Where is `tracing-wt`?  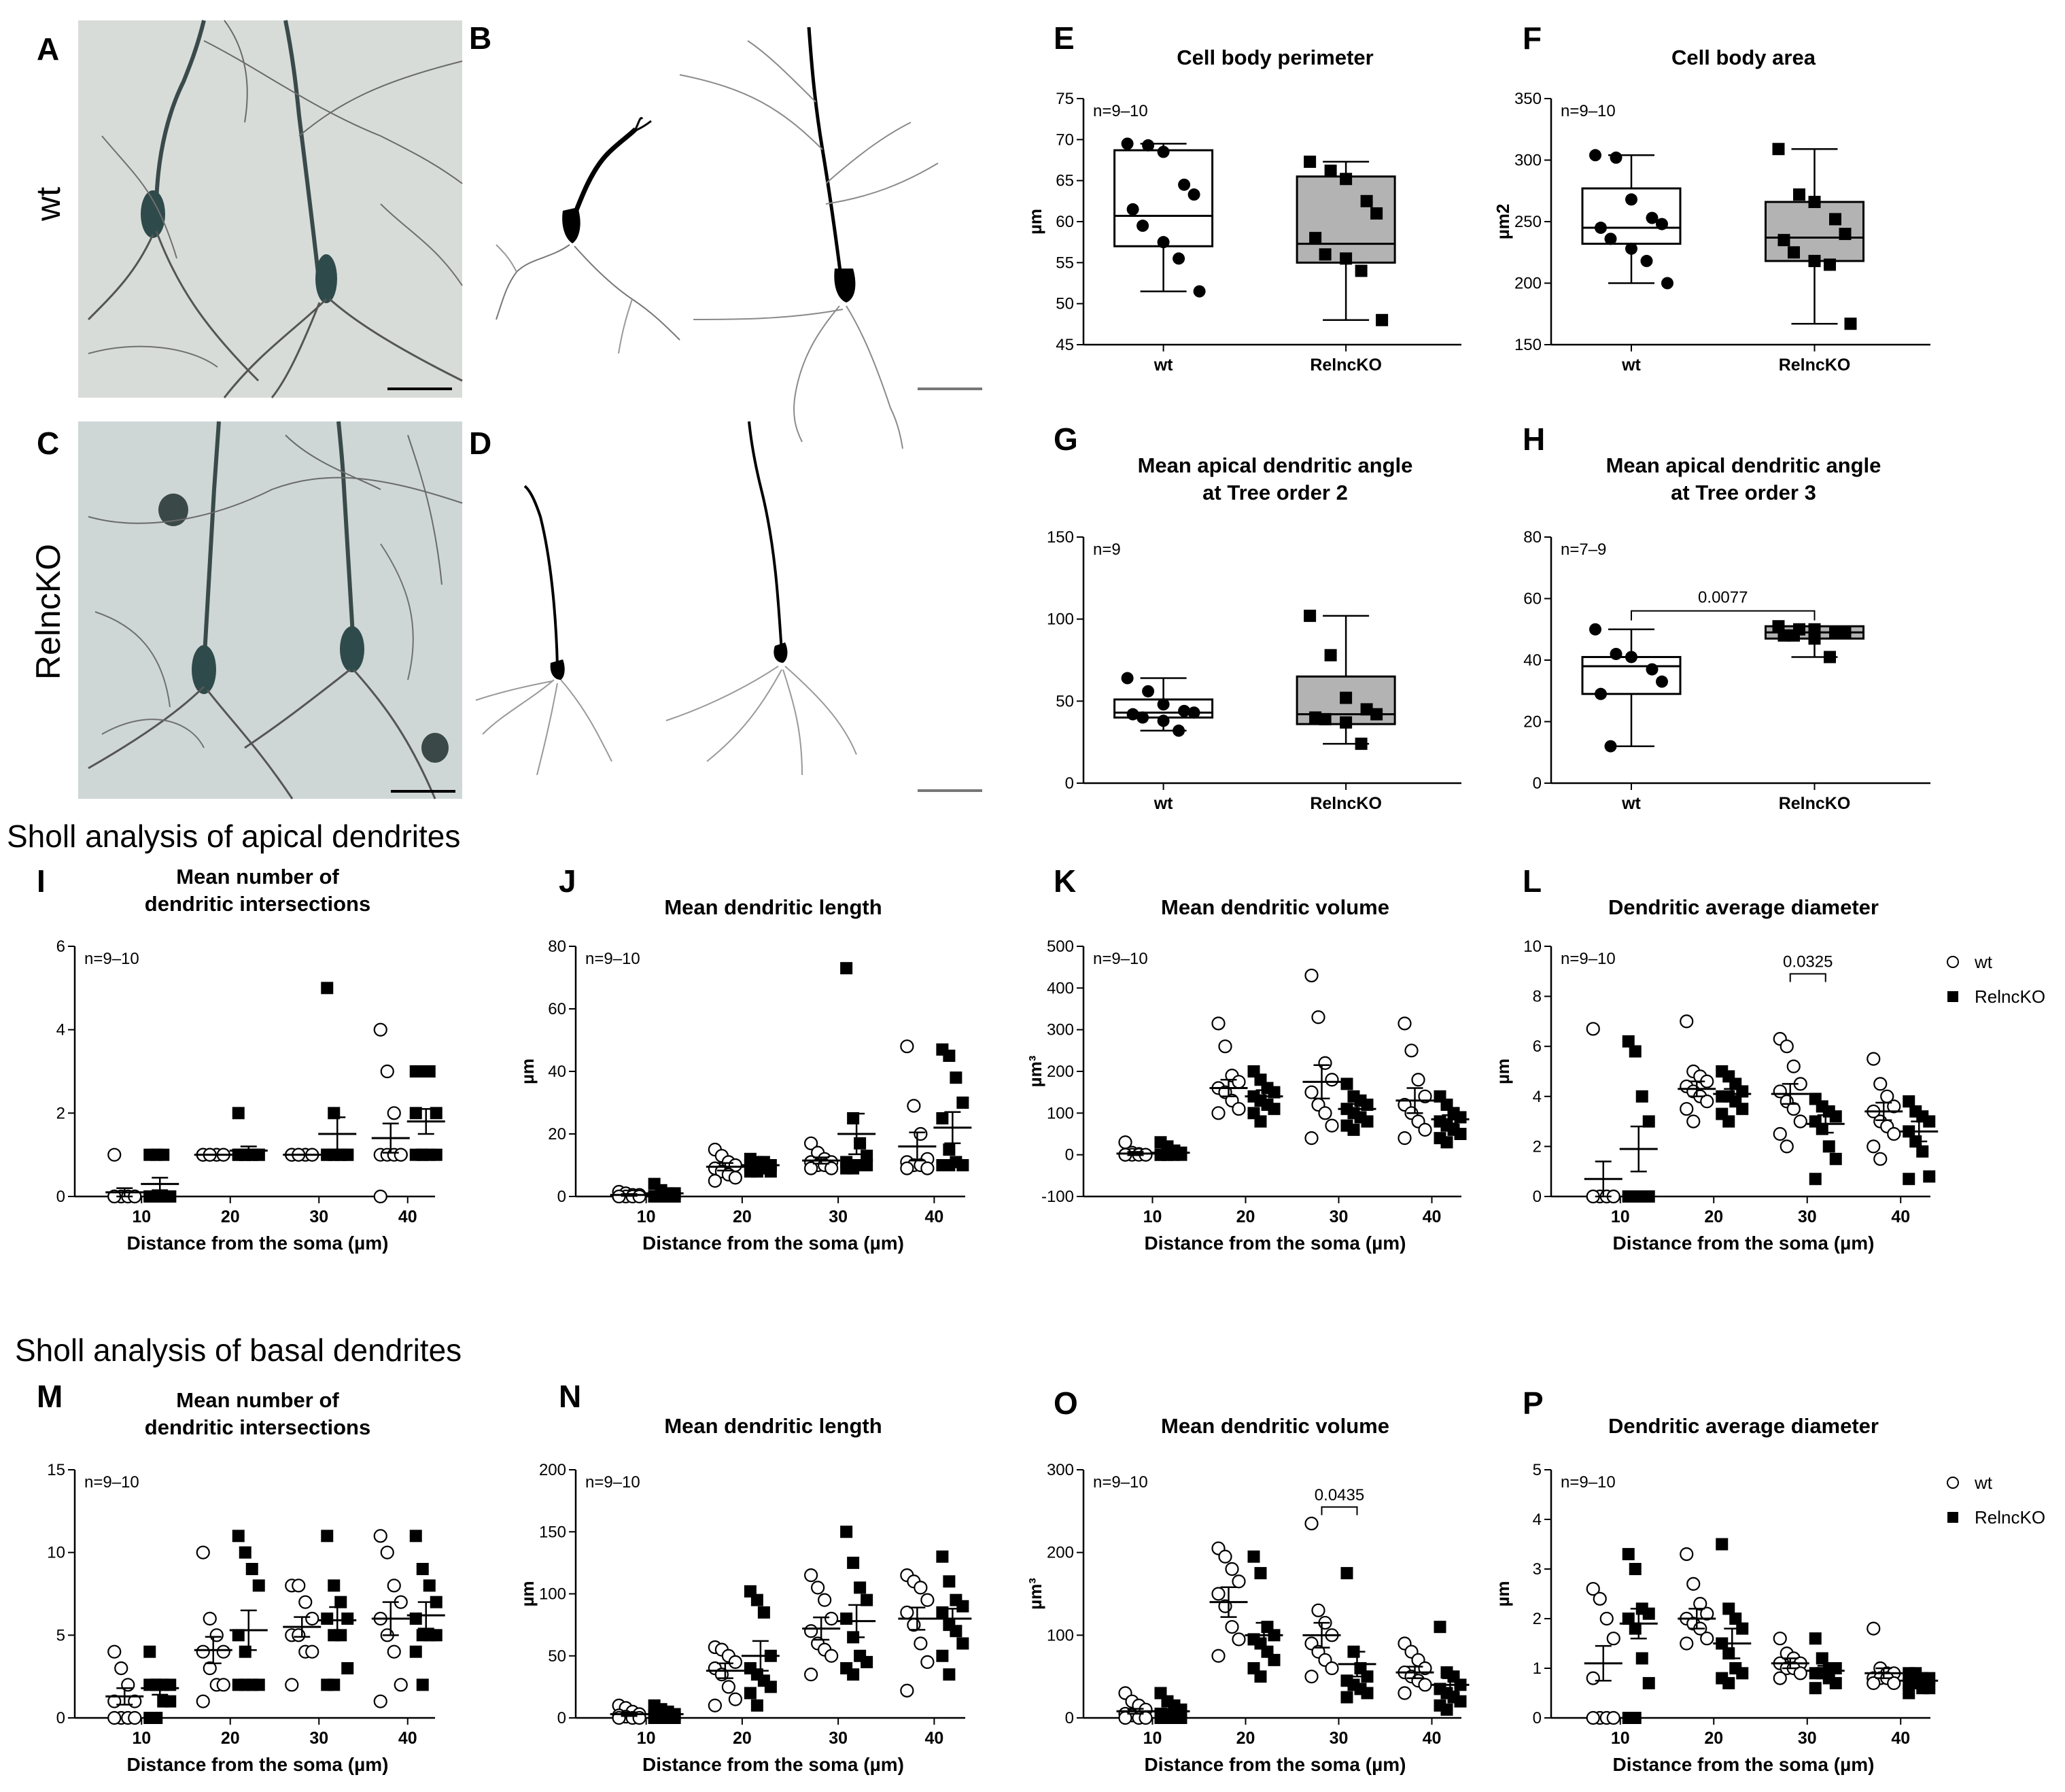 tracing-wt is located at coordinates (739, 238).